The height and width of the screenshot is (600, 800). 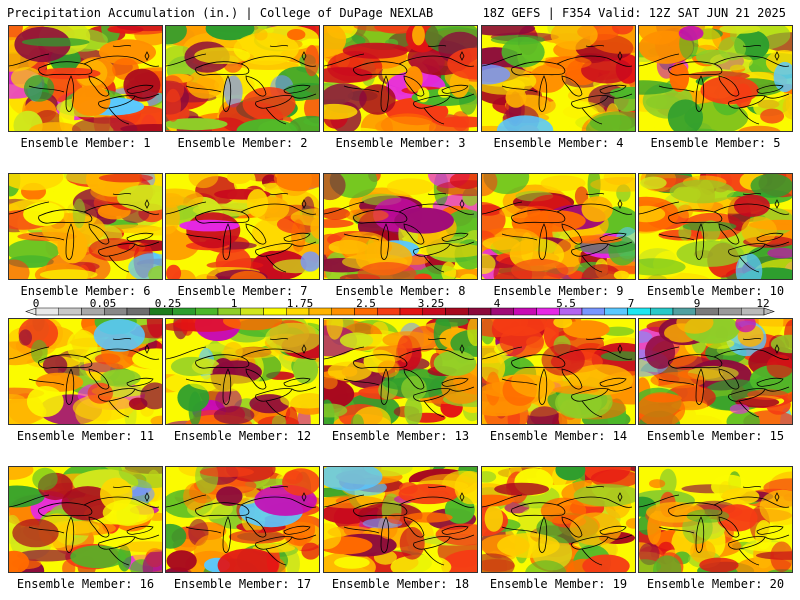 I want to click on colorbar-tick-label: 12, so click(x=763, y=303).